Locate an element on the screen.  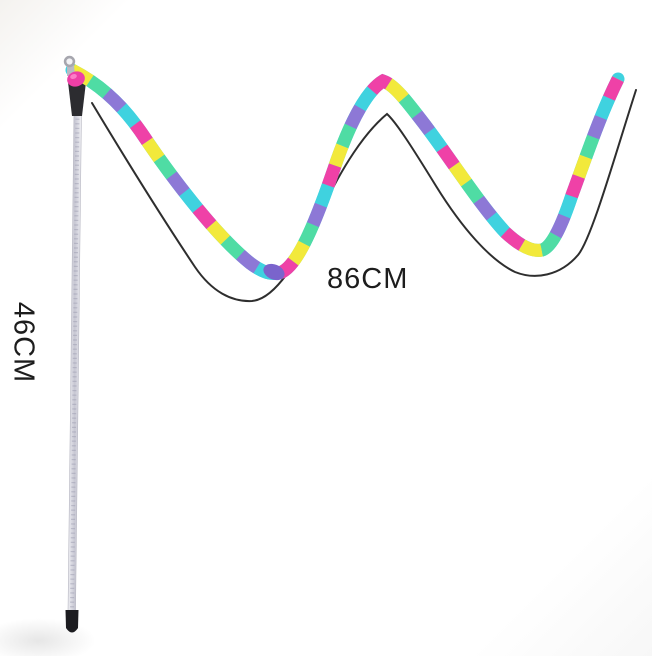
ribbon-loop-knot is located at coordinates (274, 272).